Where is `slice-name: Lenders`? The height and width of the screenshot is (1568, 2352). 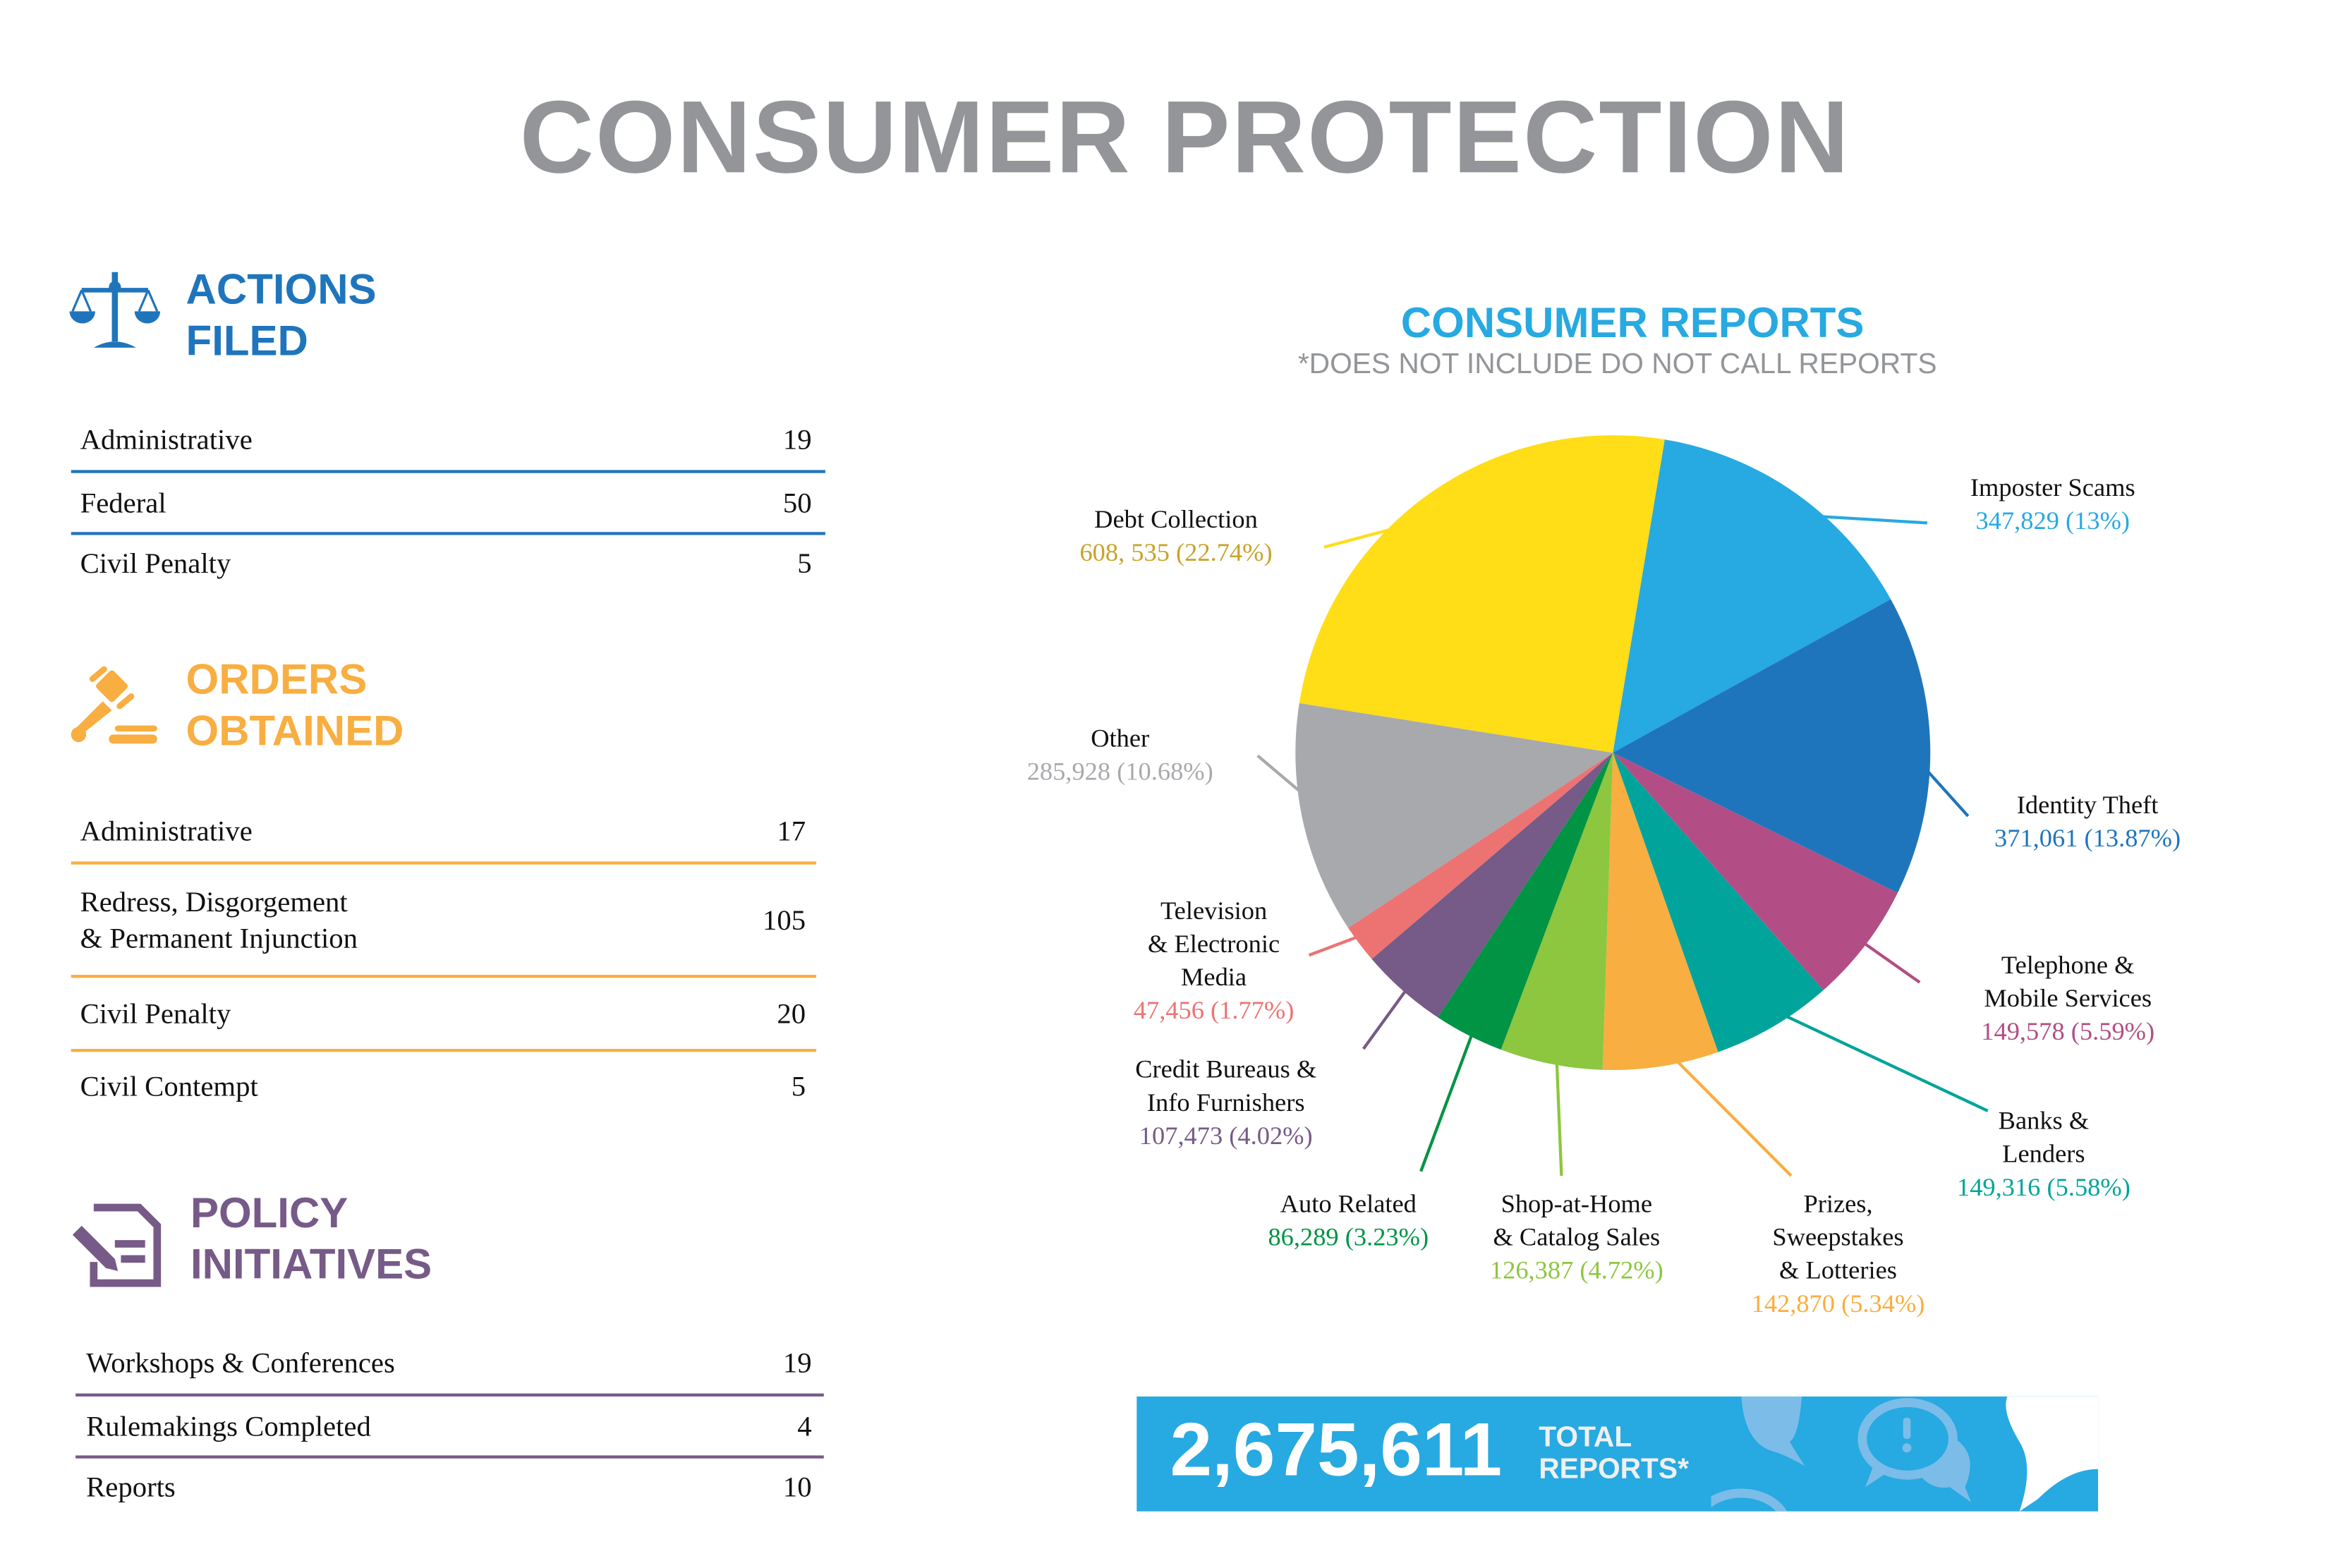 slice-name: Lenders is located at coordinates (2044, 1154).